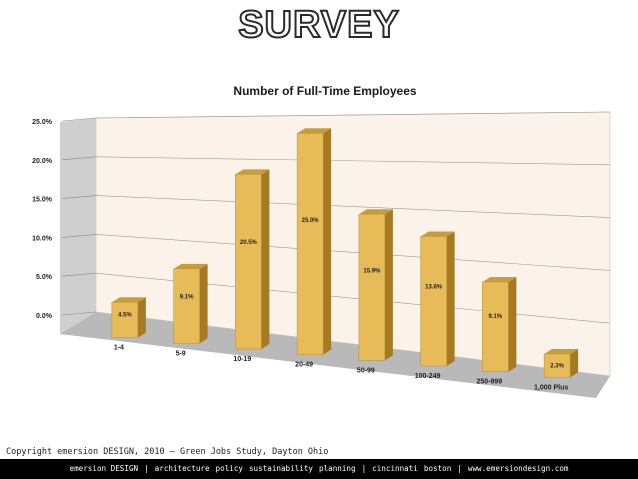 The image size is (638, 479). What do you see at coordinates (42, 219) in the screenshot?
I see `y-axis-ticks: 0.0% 5.0% 10.0% 15.0% 20.0% 25.0%` at bounding box center [42, 219].